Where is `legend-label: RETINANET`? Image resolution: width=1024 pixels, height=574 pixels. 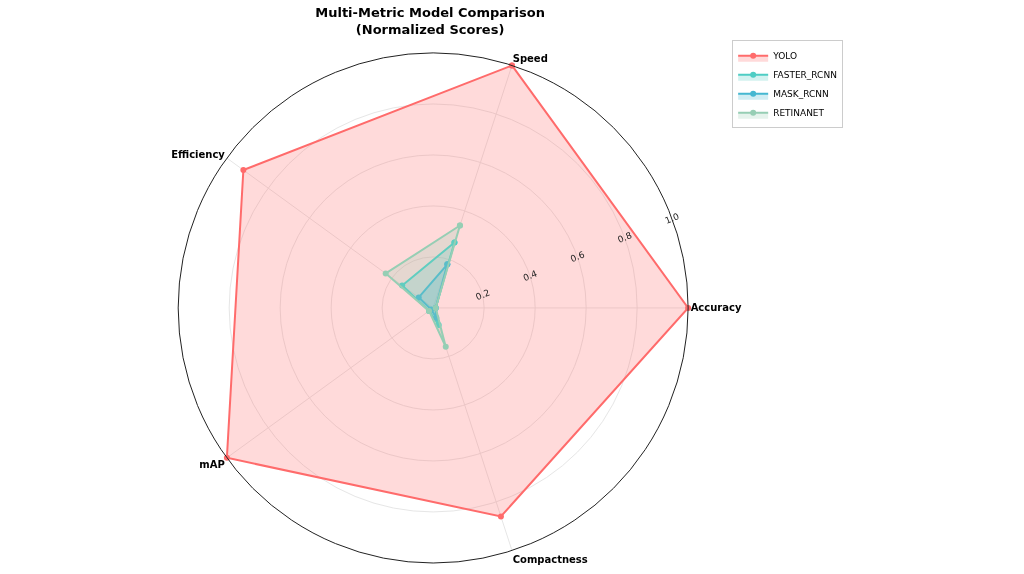 legend-label: RETINANET is located at coordinates (799, 113).